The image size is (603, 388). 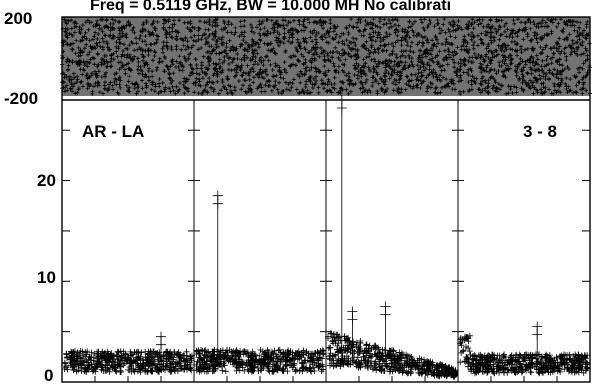 I want to click on amp-ytick-10: 10, so click(x=46, y=277).